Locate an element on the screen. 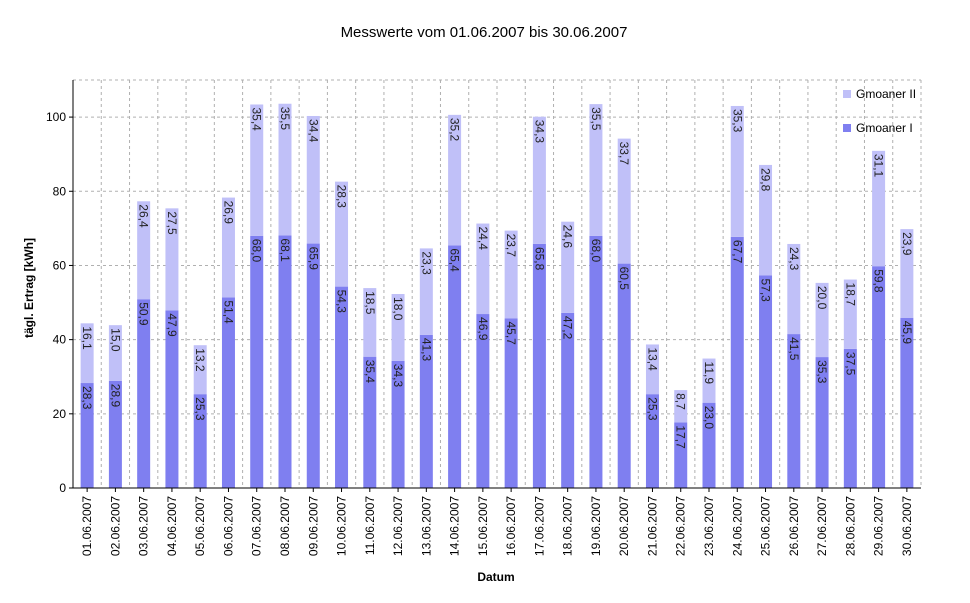 The height and width of the screenshot is (603, 970). value-label-gmoaner-ii: 24,4 is located at coordinates (483, 239).